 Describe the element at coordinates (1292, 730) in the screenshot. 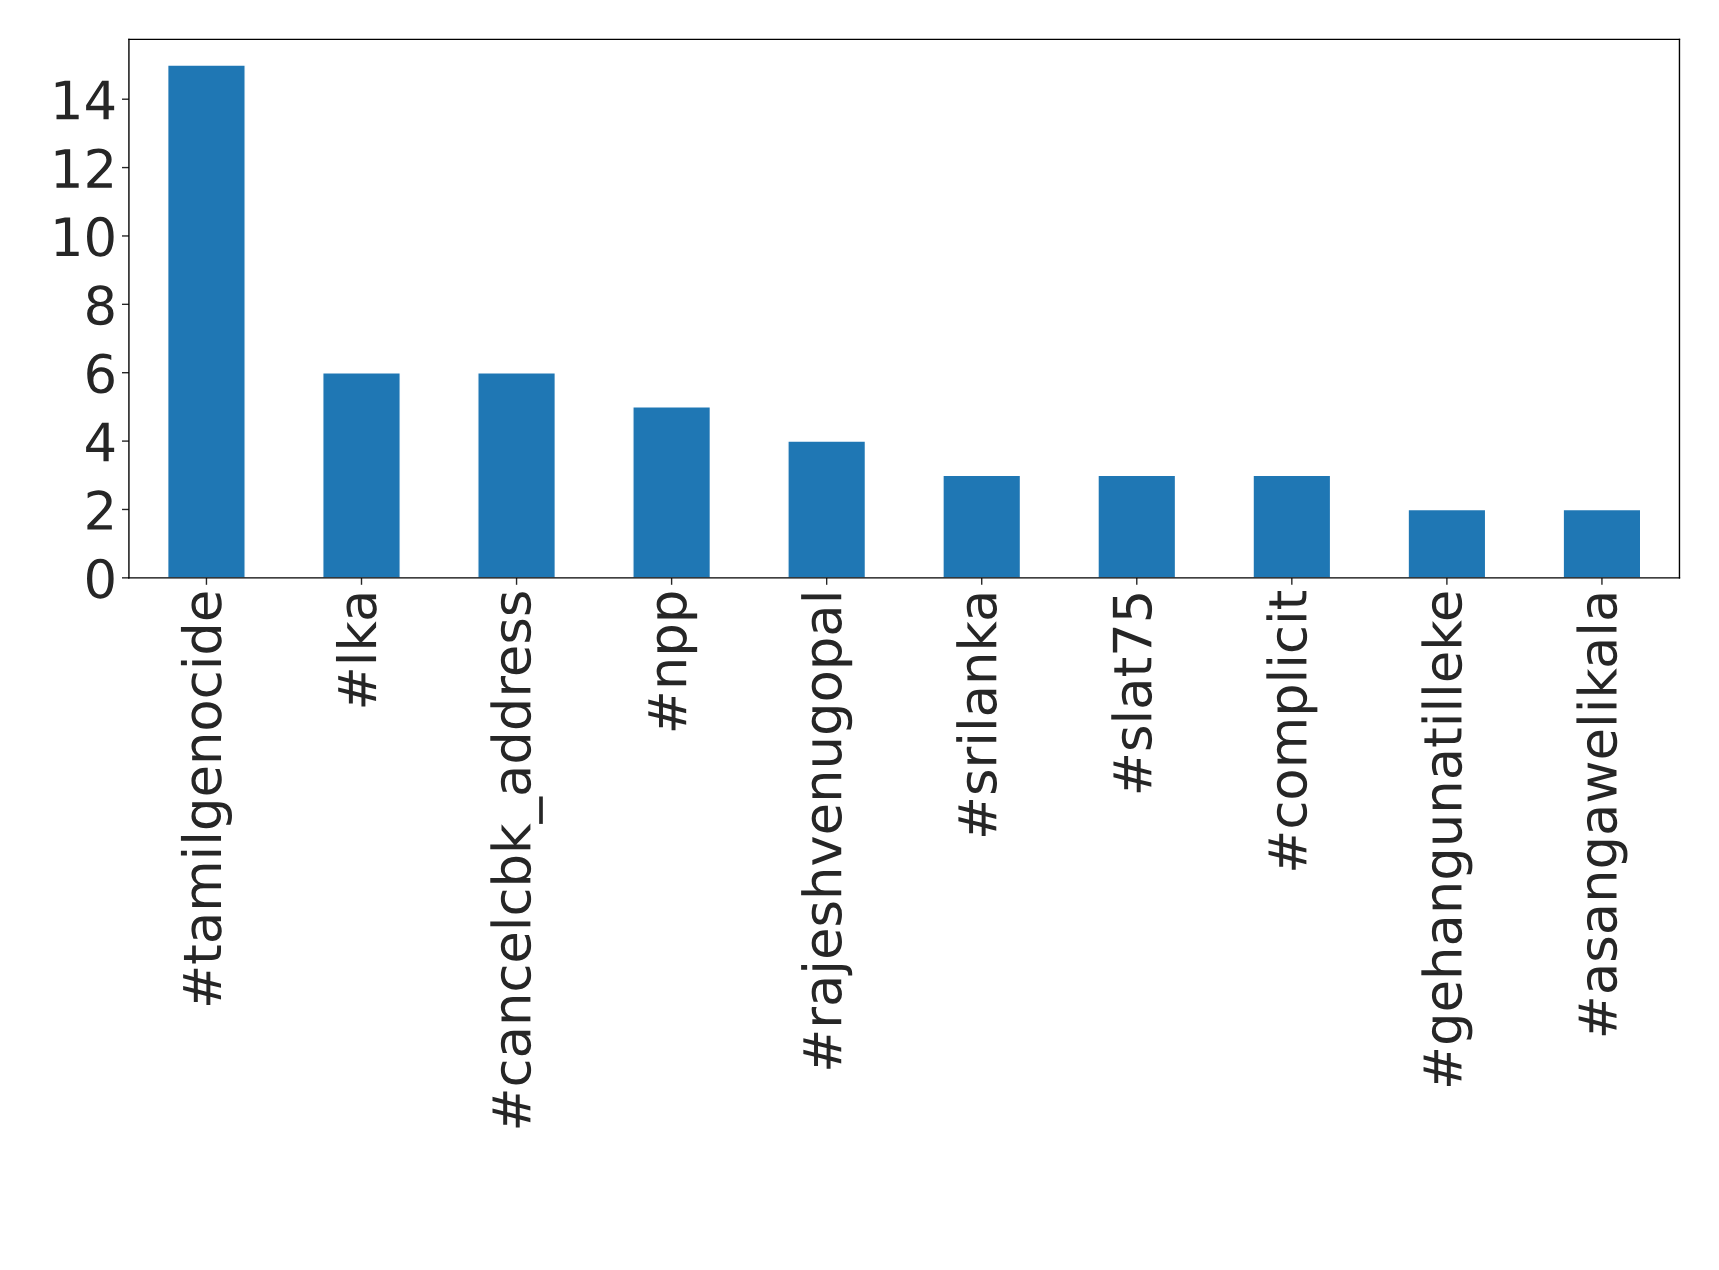

I see `x-tick-label: #complicit` at that location.